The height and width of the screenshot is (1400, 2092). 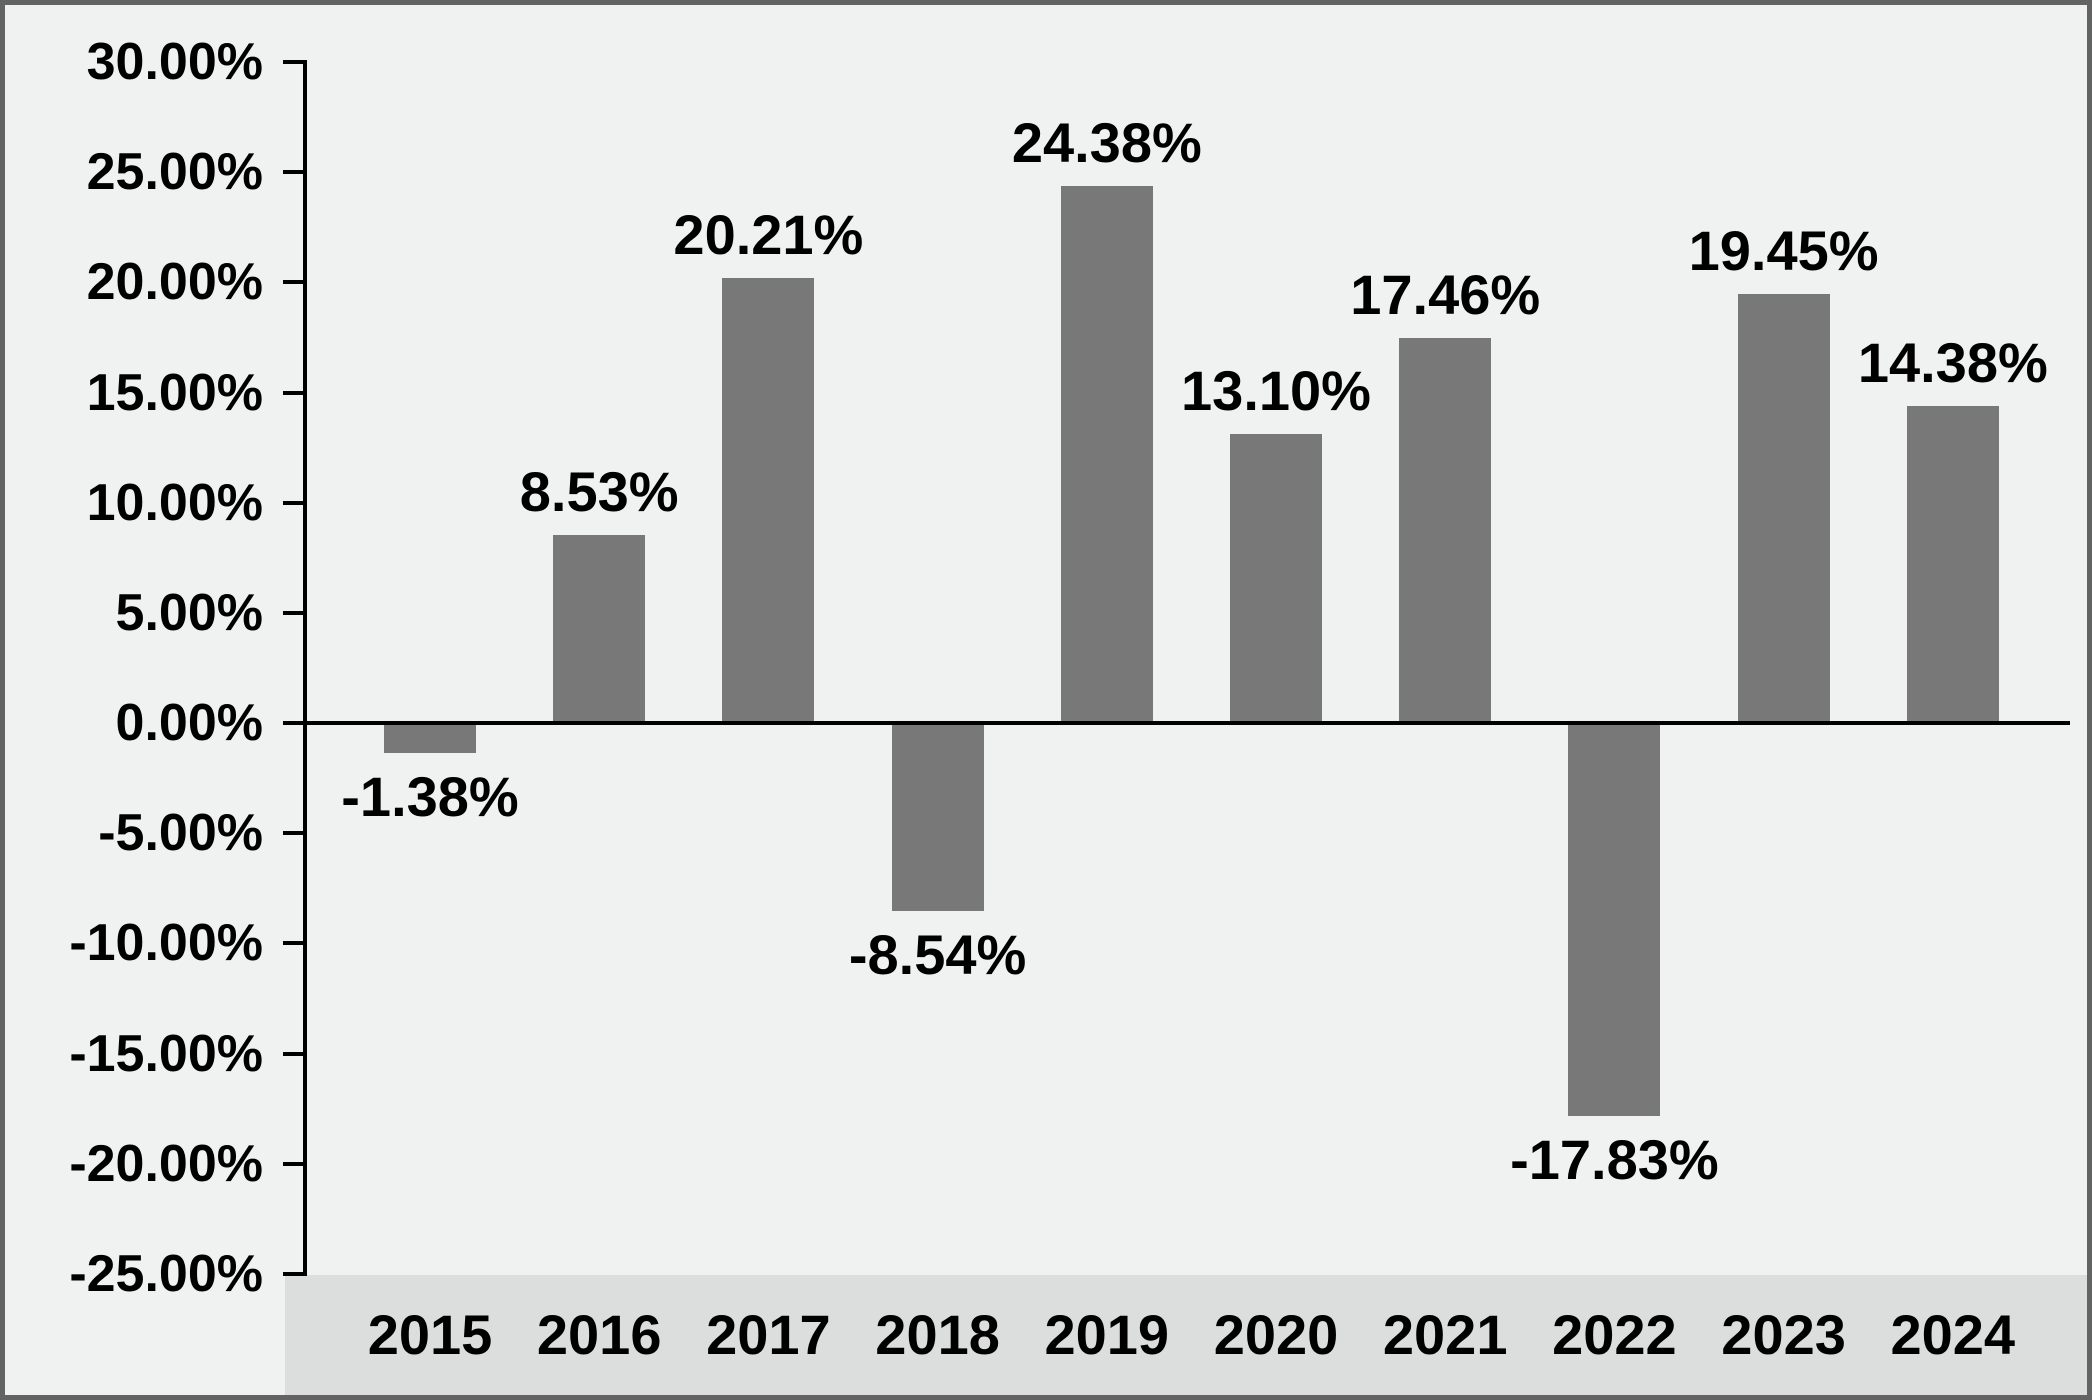 I want to click on x-tick-label: 2023, so click(x=1783, y=1334).